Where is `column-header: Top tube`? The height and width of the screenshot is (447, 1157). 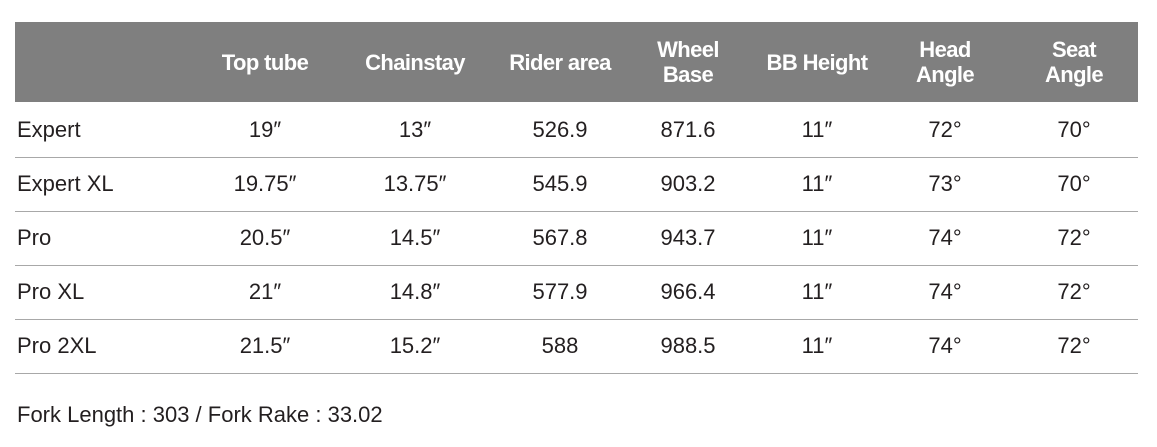 column-header: Top tube is located at coordinates (265, 62).